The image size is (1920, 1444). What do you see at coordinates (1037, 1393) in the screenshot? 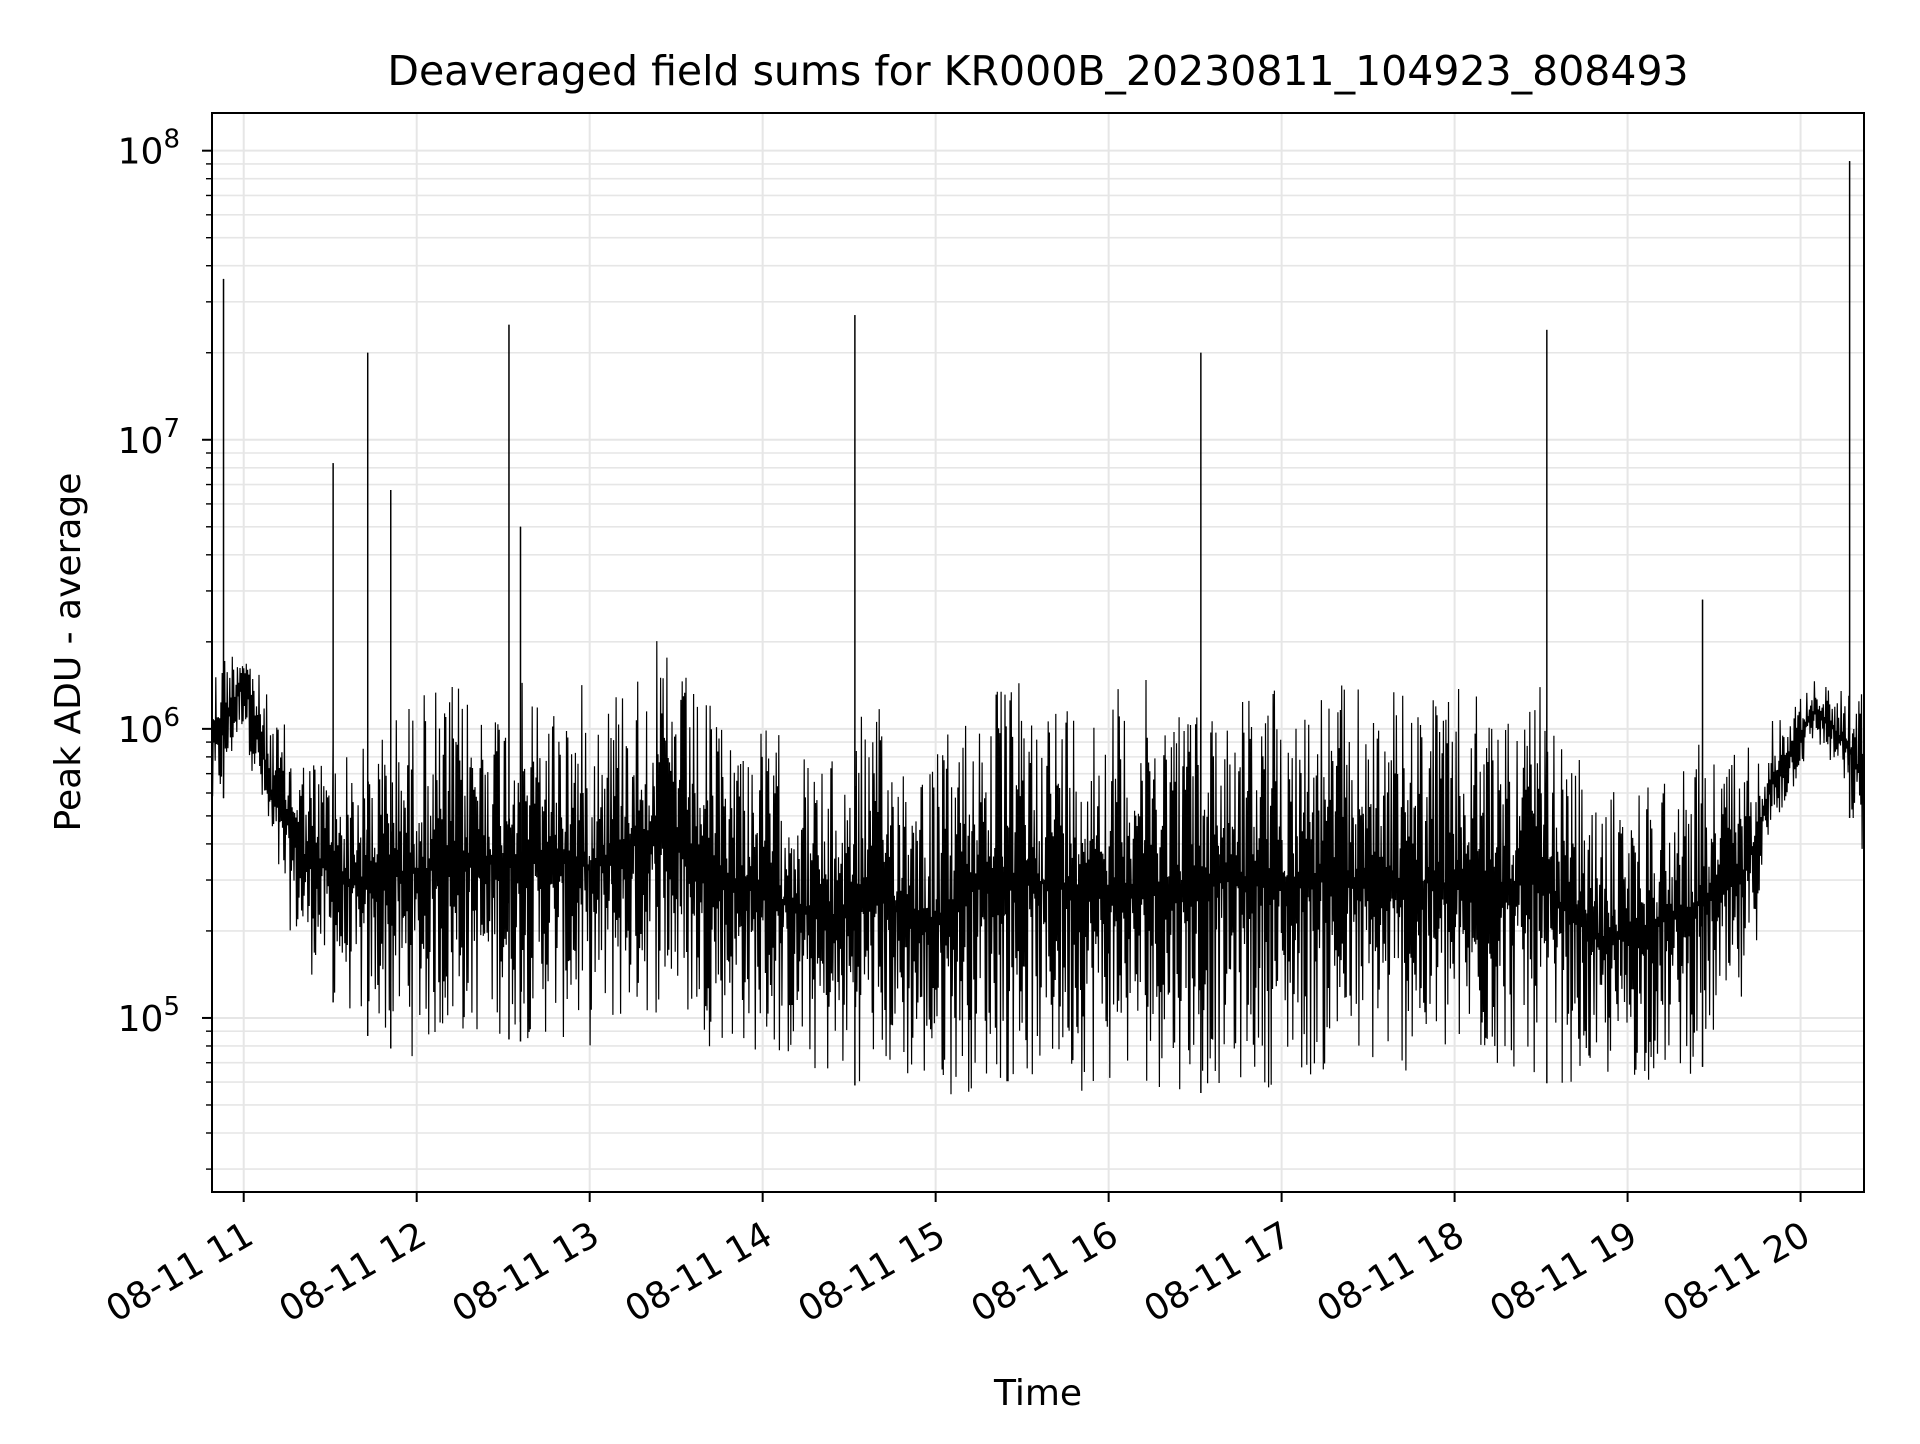
I see `x-axis-label: Time` at bounding box center [1037, 1393].